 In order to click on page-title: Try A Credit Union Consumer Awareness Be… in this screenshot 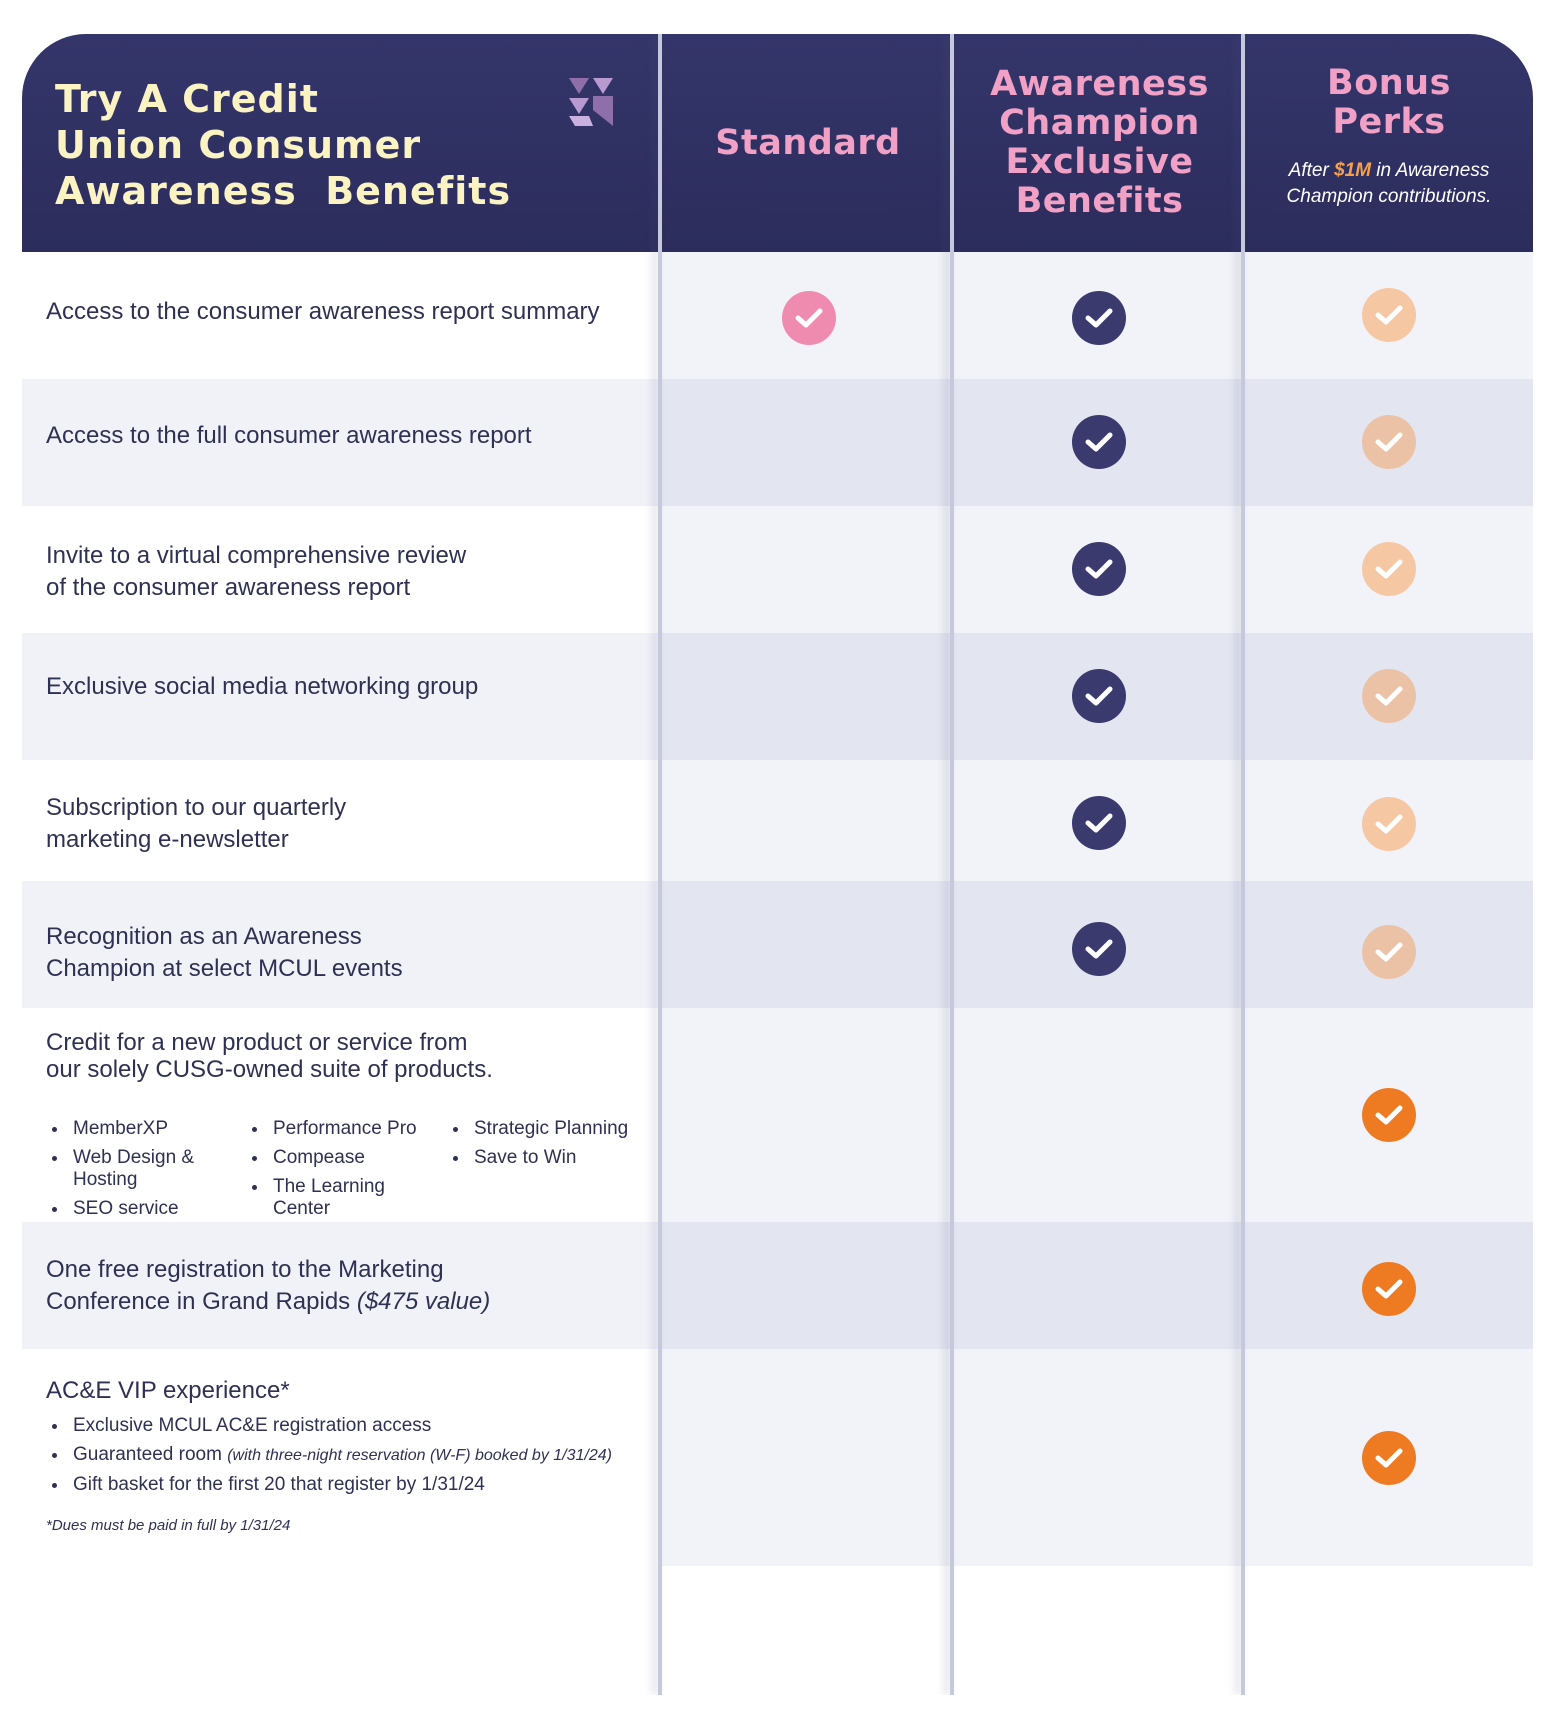, I will do `click(283, 145)`.